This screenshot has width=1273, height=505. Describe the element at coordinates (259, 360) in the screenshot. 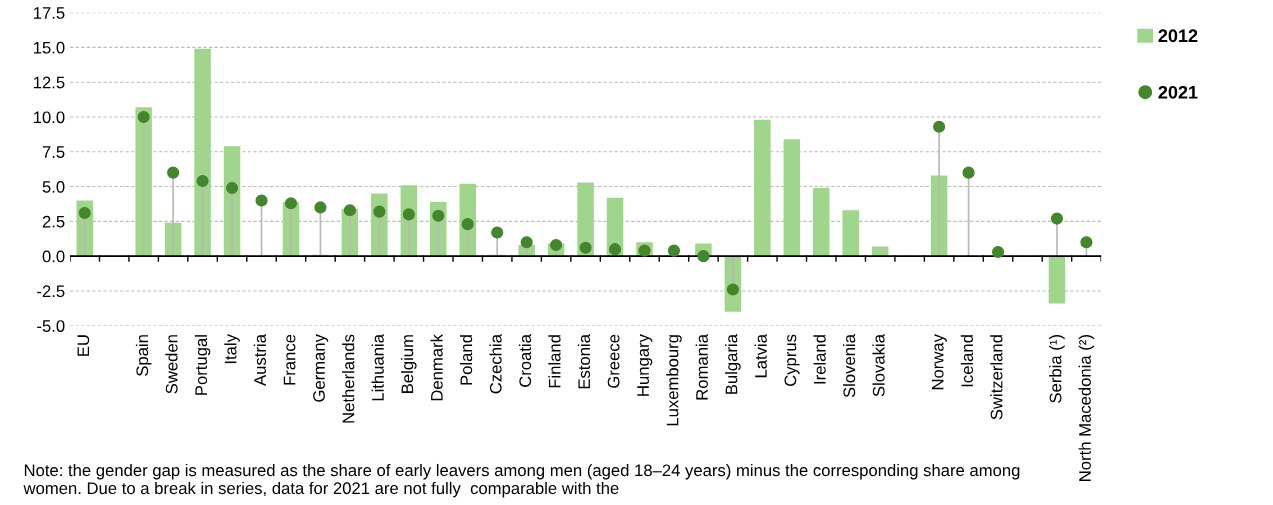

I see `x-tick-label: Austria` at that location.